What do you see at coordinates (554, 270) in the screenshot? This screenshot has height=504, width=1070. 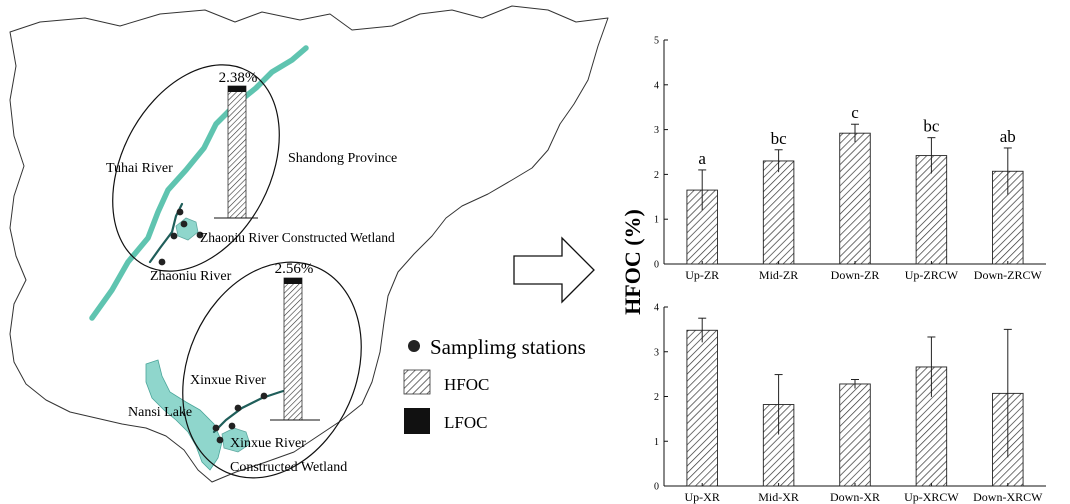 I see `right-arrow-icon` at bounding box center [554, 270].